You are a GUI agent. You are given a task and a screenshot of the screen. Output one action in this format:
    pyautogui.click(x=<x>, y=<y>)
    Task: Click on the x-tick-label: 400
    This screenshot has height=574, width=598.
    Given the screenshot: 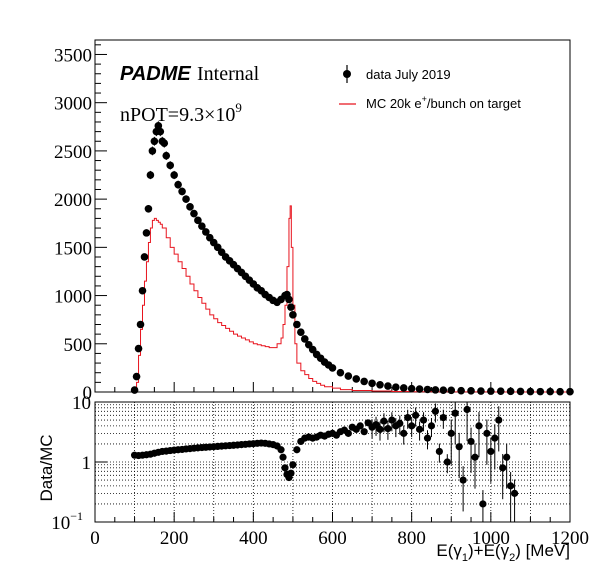 What is the action you would take?
    pyautogui.click(x=253, y=538)
    